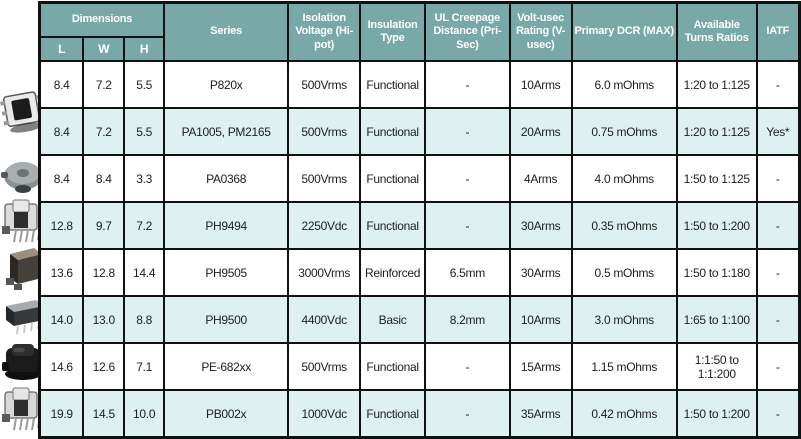 The image size is (801, 439). I want to click on cell-dcr: 0.5 mOhms, so click(624, 272).